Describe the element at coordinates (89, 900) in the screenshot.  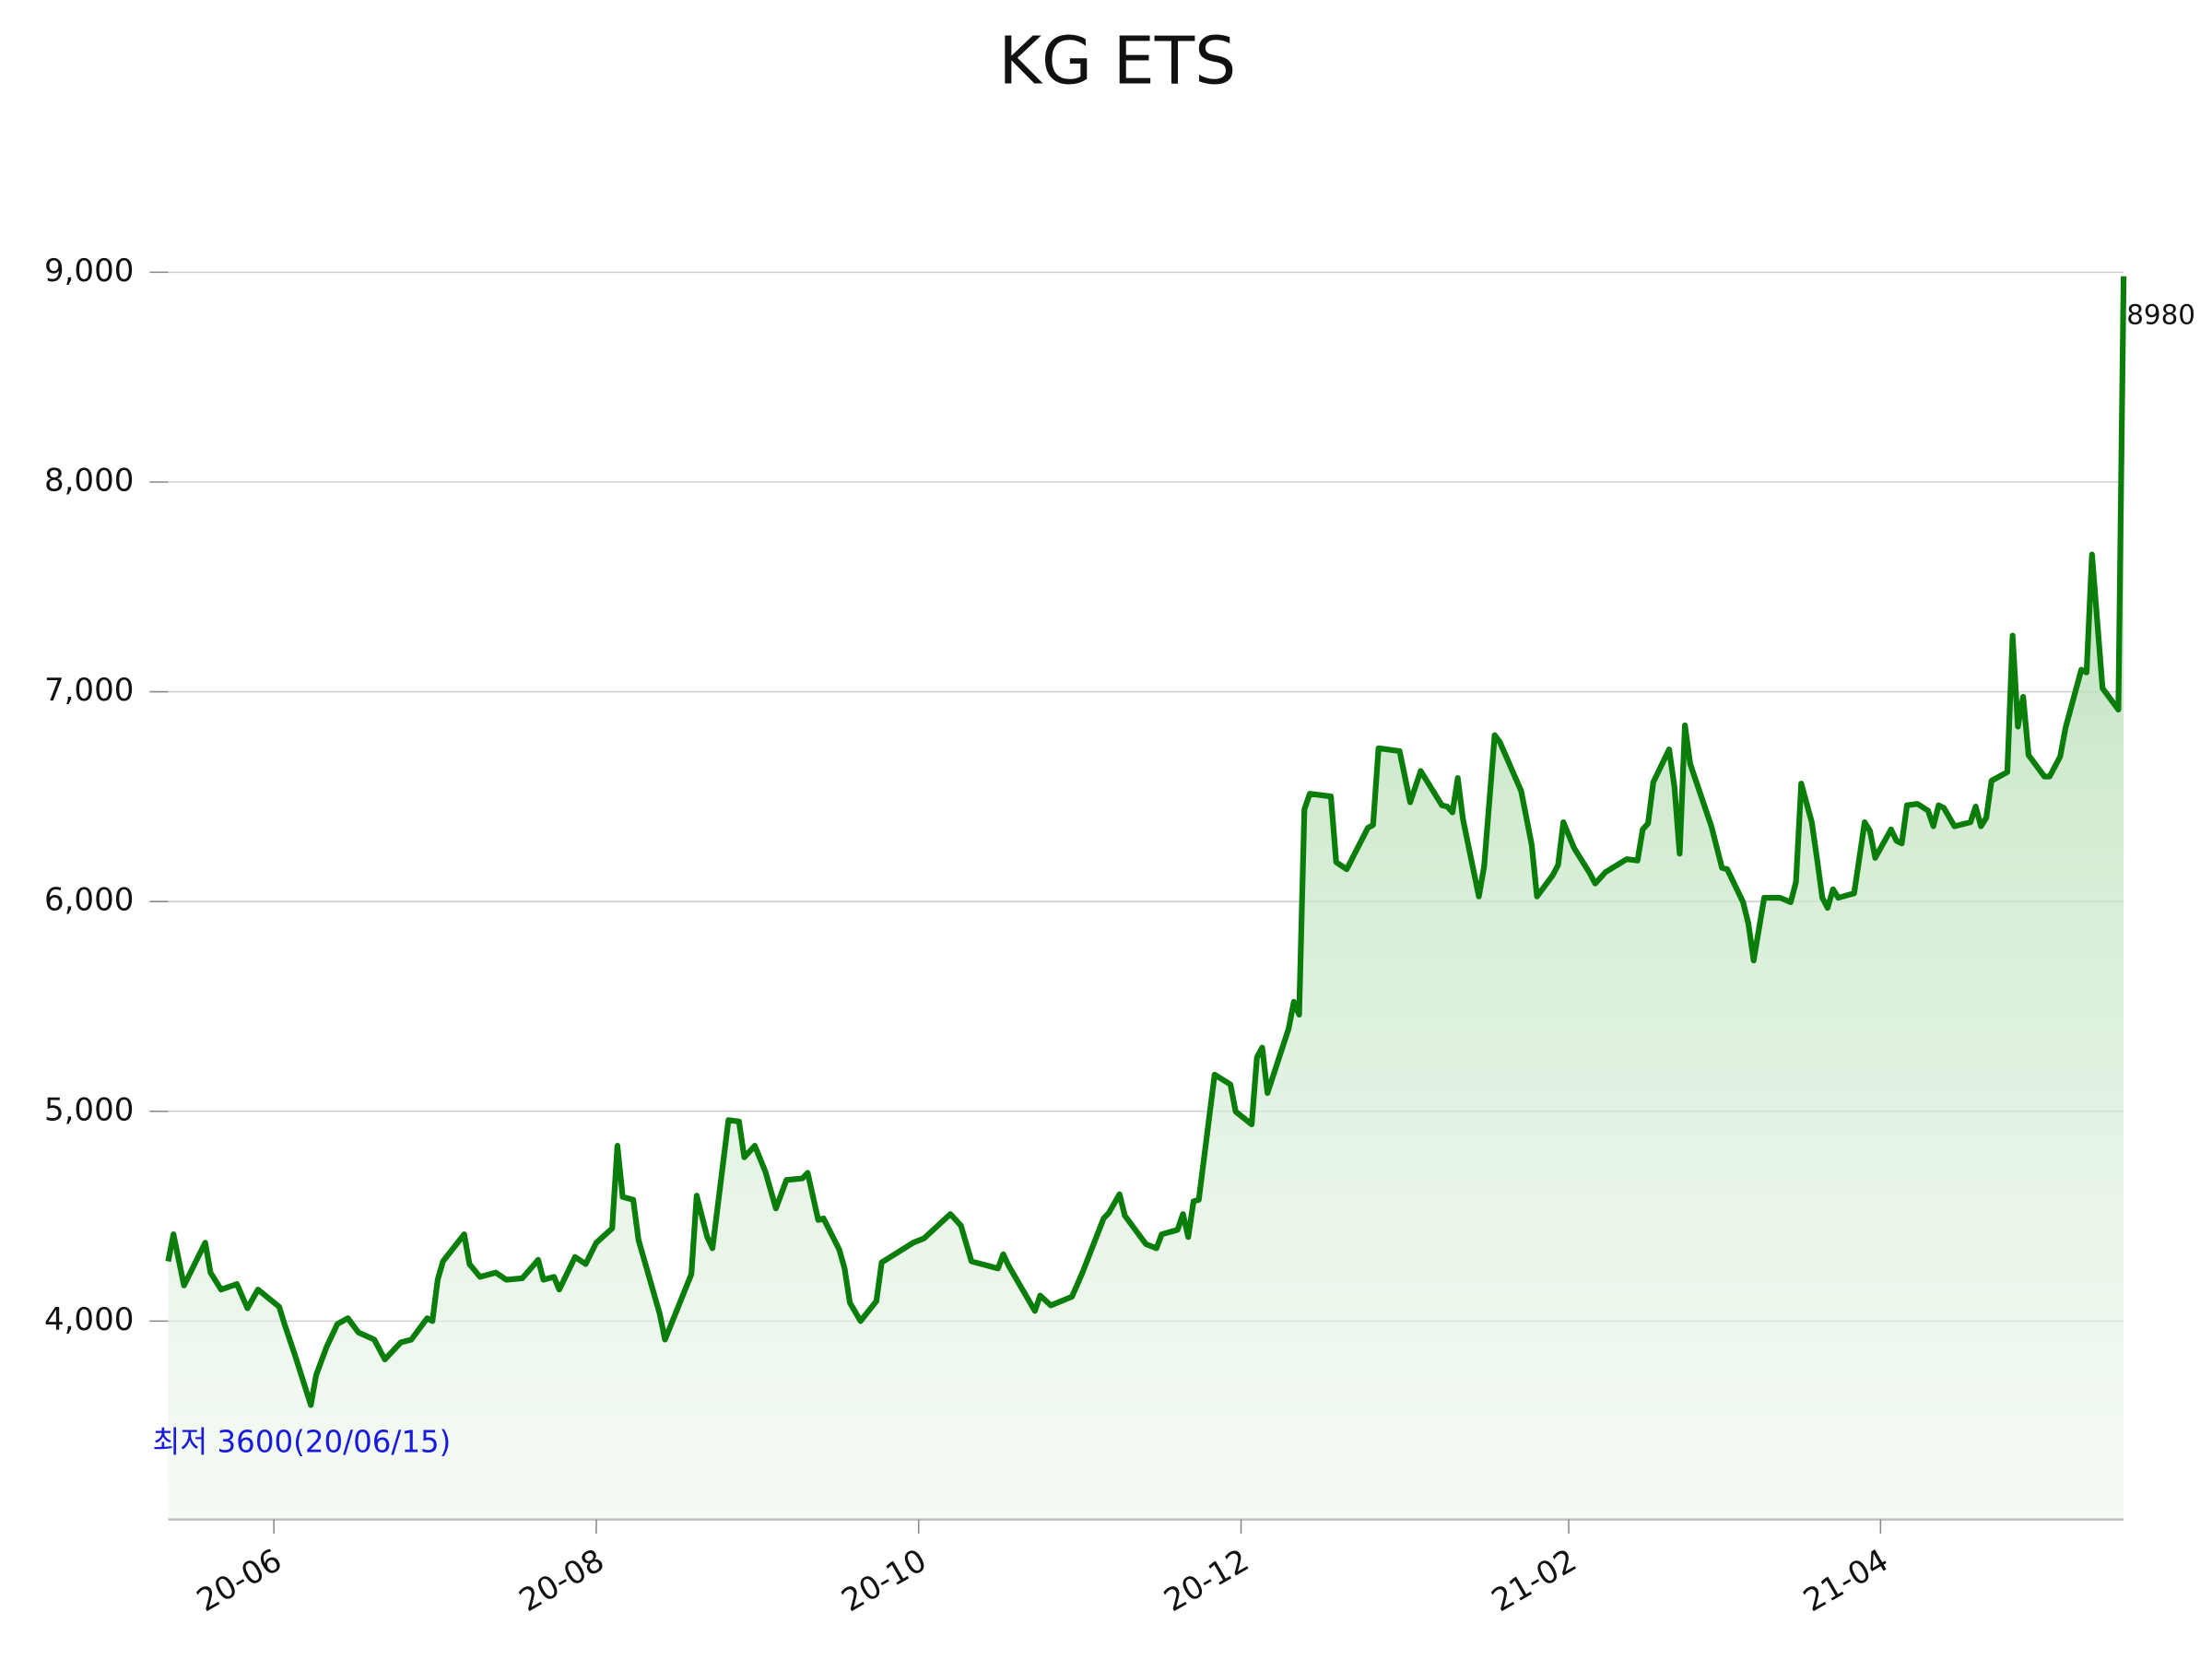
I see `y-tick-label: 6,000` at that location.